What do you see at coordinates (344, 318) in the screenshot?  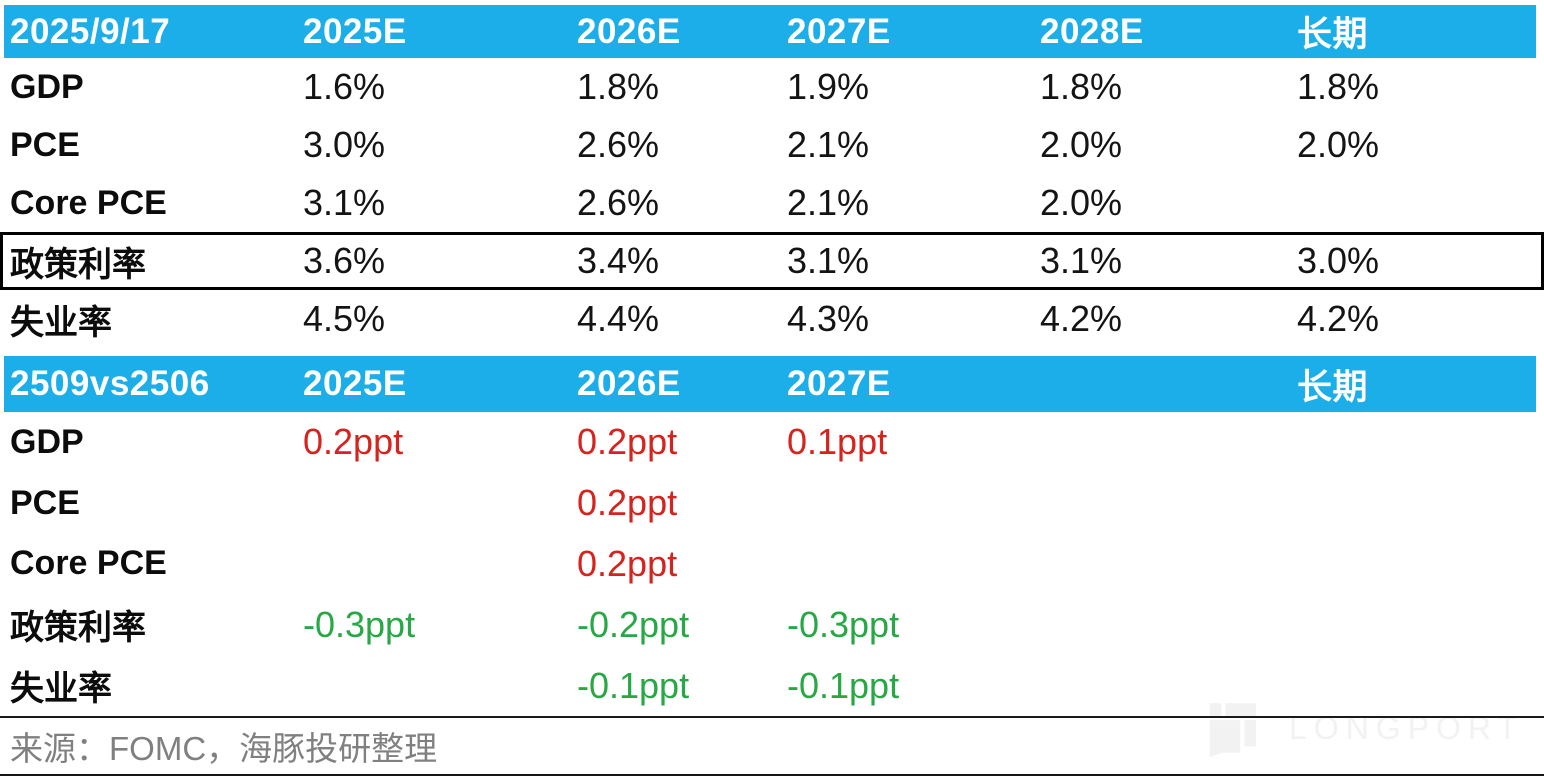 I see `value-cell: 4.5%` at bounding box center [344, 318].